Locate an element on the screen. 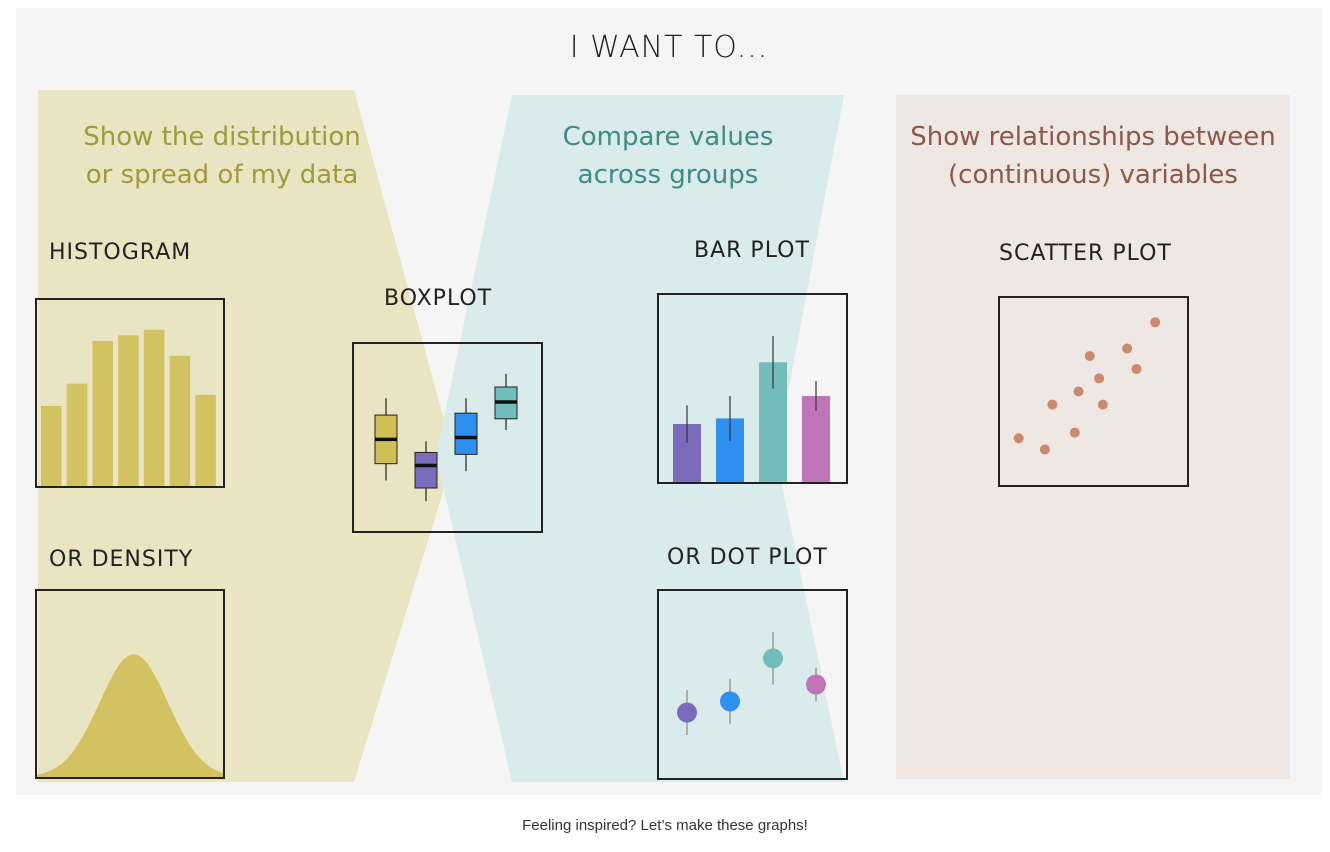 The image size is (1330, 852). boxplot-plot is located at coordinates (447, 437).